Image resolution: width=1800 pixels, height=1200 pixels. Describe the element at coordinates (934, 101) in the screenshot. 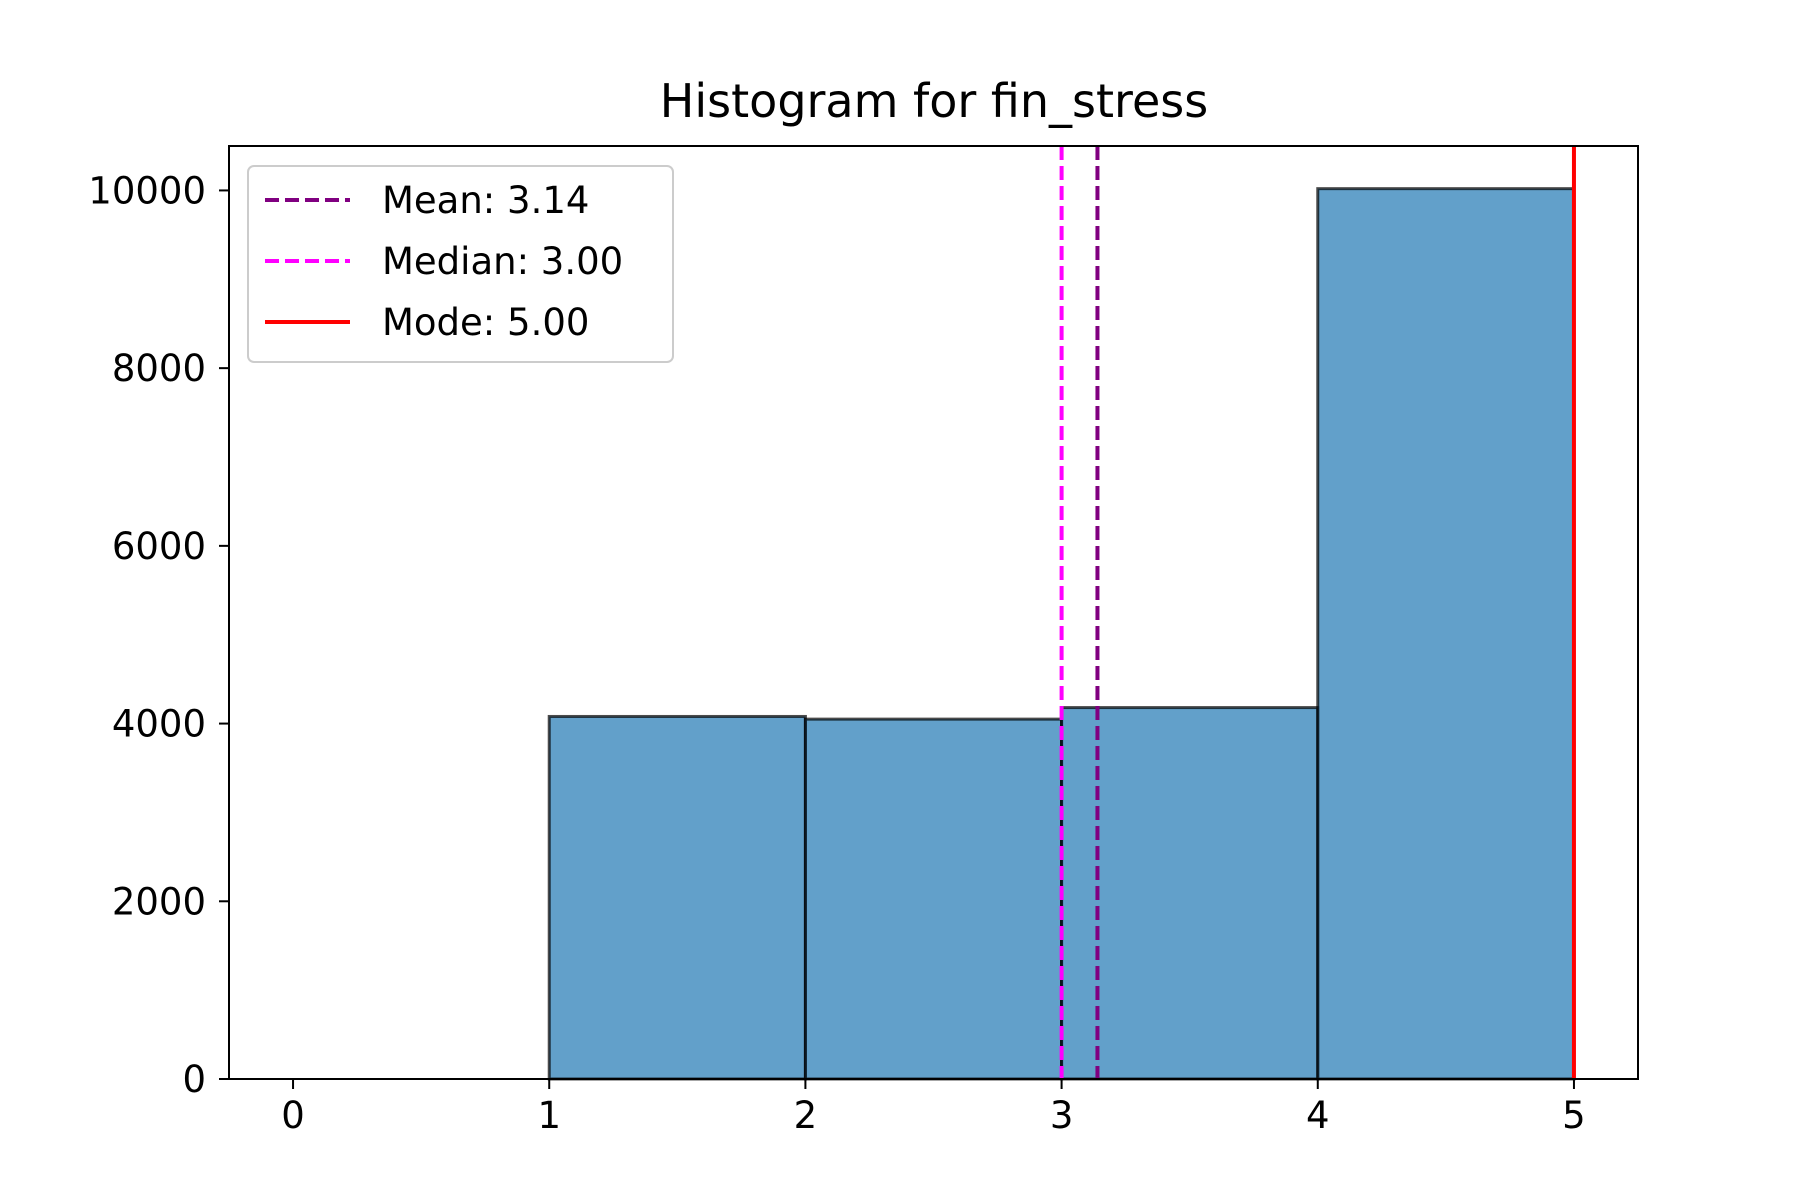

I see `chart-title: Histogram for fin_stress` at that location.